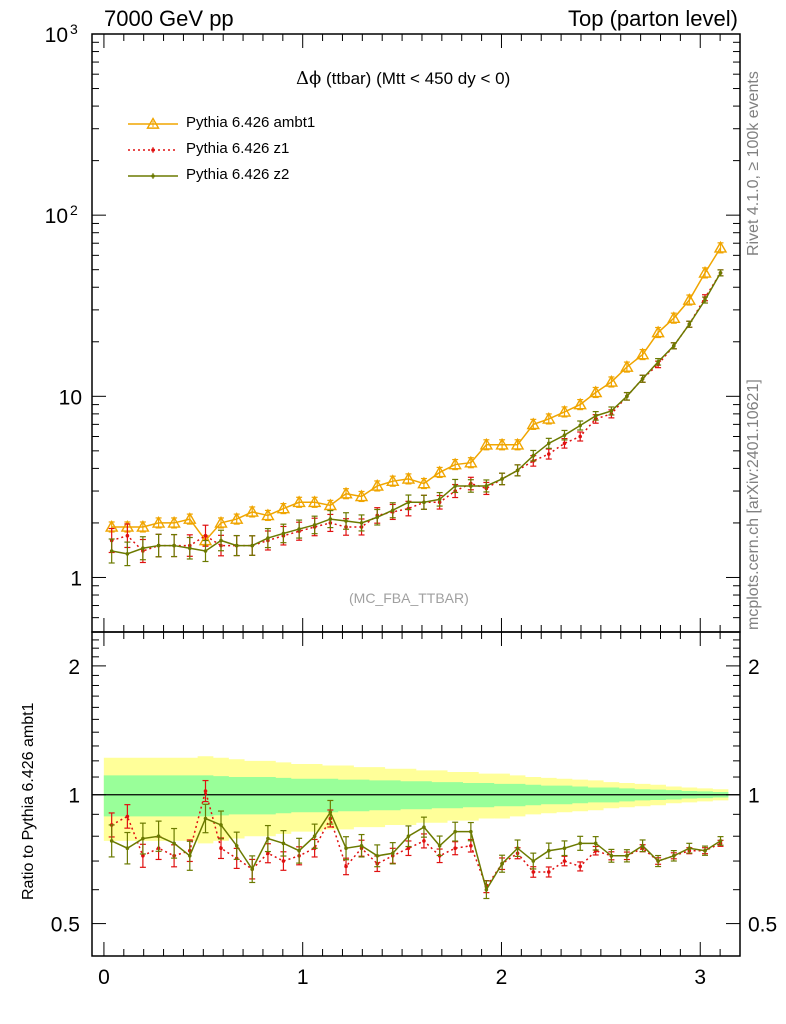  What do you see at coordinates (754, 796) in the screenshot?
I see `ratio-y-tick-label-right: 1` at bounding box center [754, 796].